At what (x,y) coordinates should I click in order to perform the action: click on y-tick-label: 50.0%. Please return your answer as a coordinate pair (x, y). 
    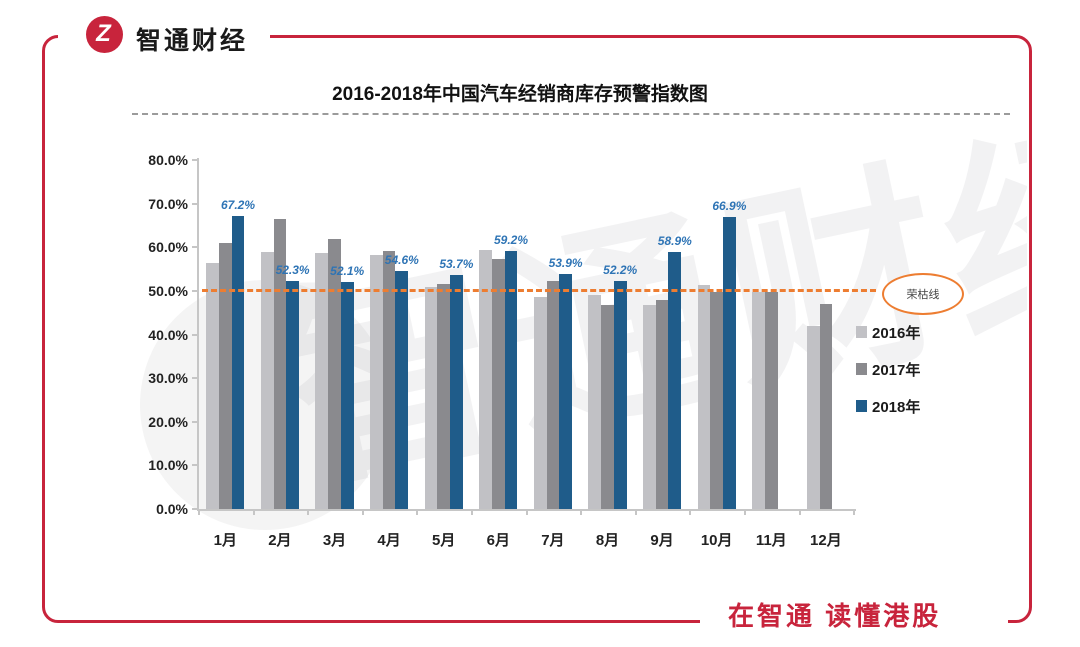
    Looking at the image, I should click on (168, 290).